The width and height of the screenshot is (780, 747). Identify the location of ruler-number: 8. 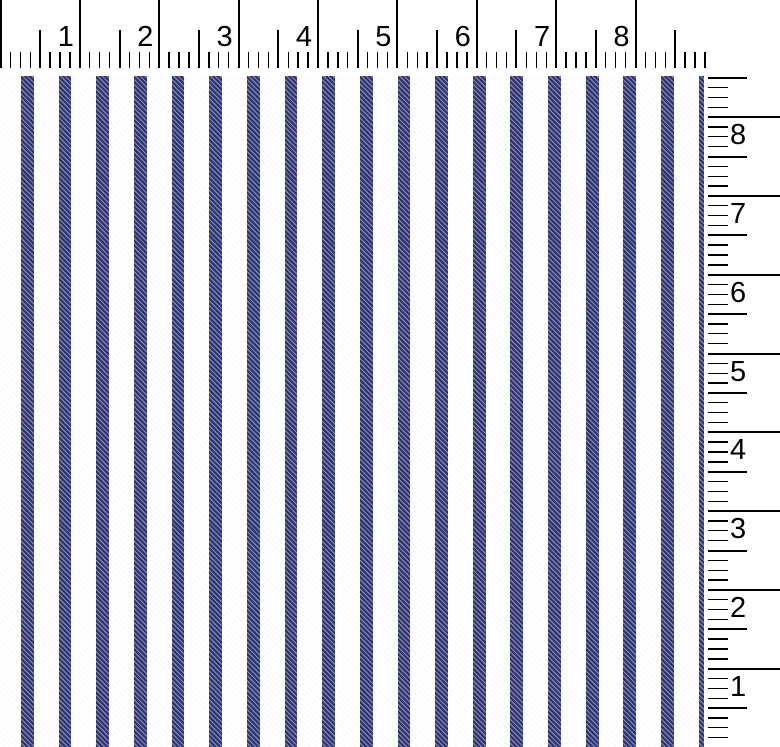
(738, 135).